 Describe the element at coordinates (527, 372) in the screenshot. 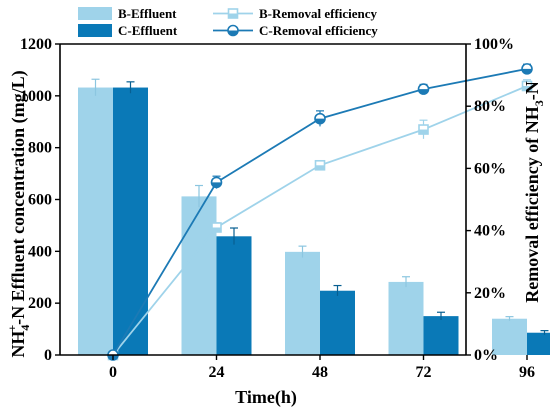

I see `x-tick-label-4: 96` at that location.